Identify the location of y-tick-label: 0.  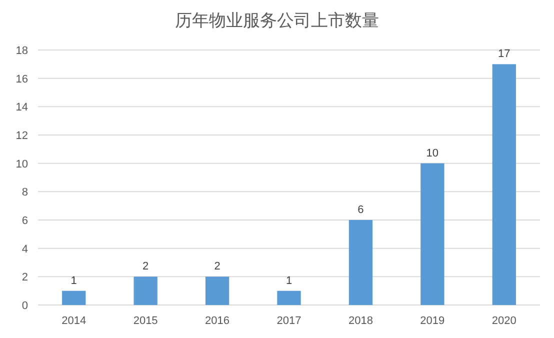
(25, 306).